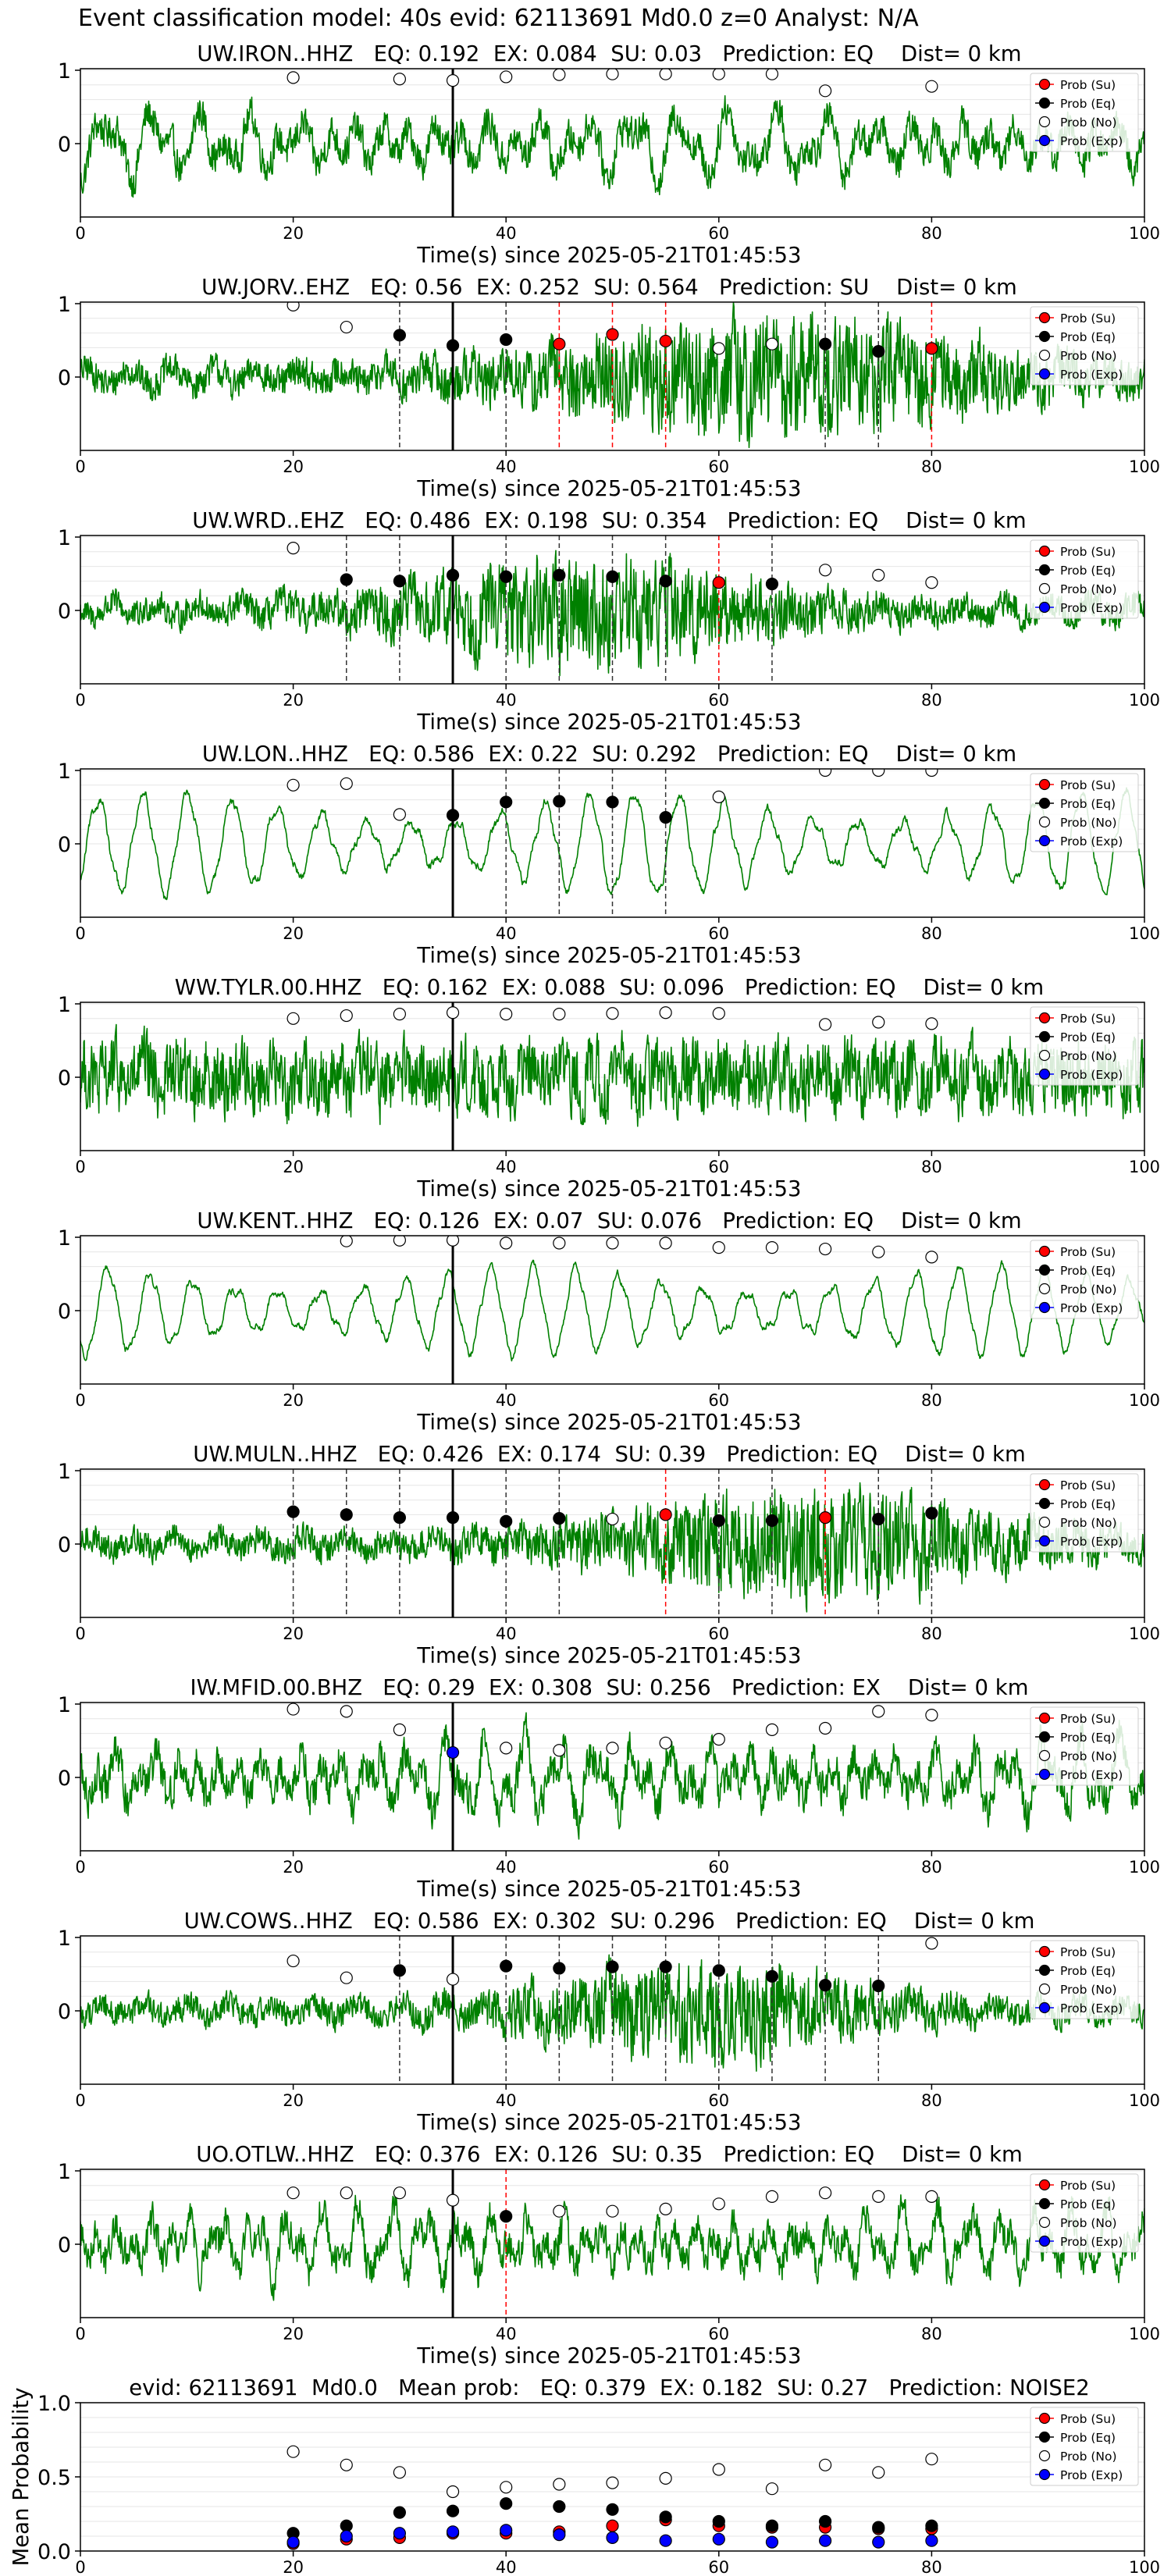 Image resolution: width=1171 pixels, height=2576 pixels. What do you see at coordinates (931, 348) in the screenshot?
I see `prob-marker-su` at bounding box center [931, 348].